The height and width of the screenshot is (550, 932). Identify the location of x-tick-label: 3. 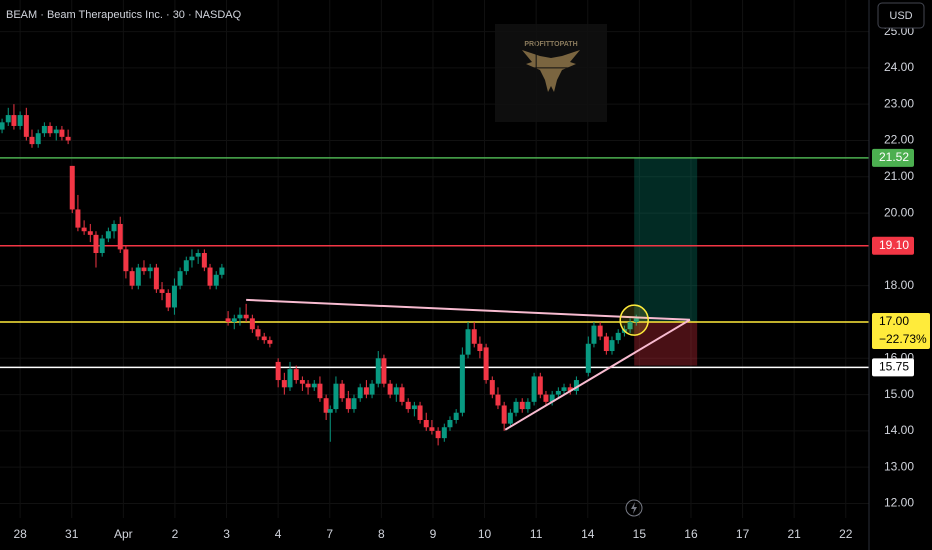
(226, 534).